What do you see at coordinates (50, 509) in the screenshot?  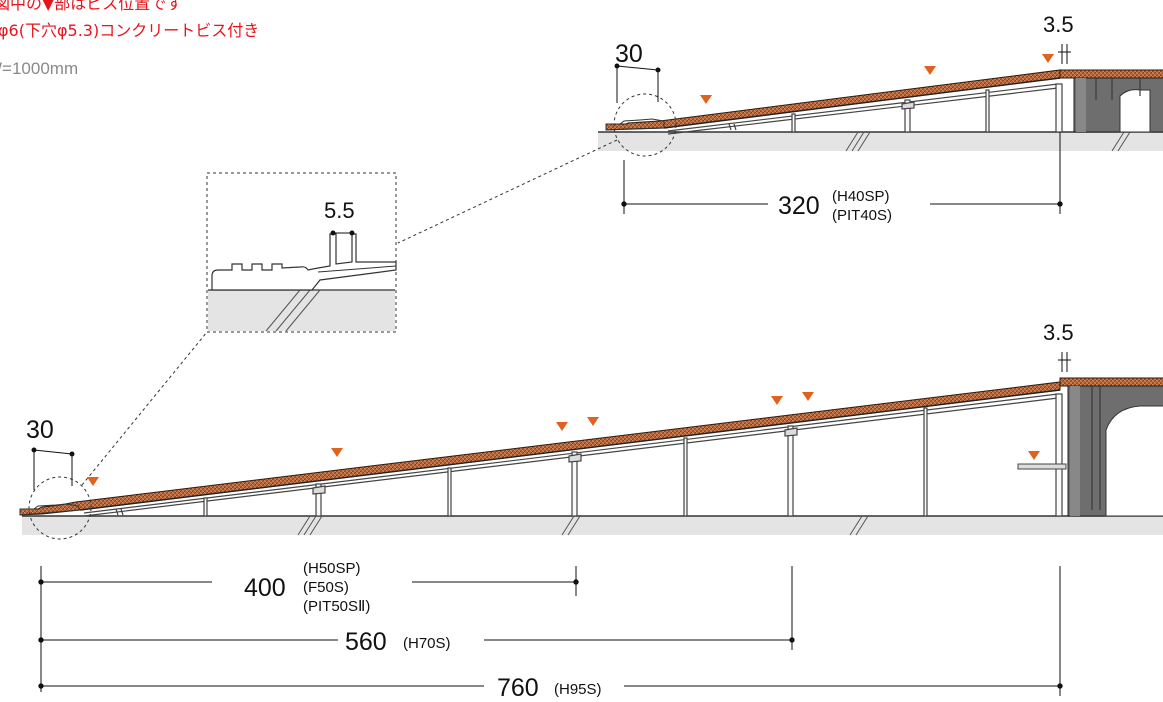 I see `lower-nosing` at bounding box center [50, 509].